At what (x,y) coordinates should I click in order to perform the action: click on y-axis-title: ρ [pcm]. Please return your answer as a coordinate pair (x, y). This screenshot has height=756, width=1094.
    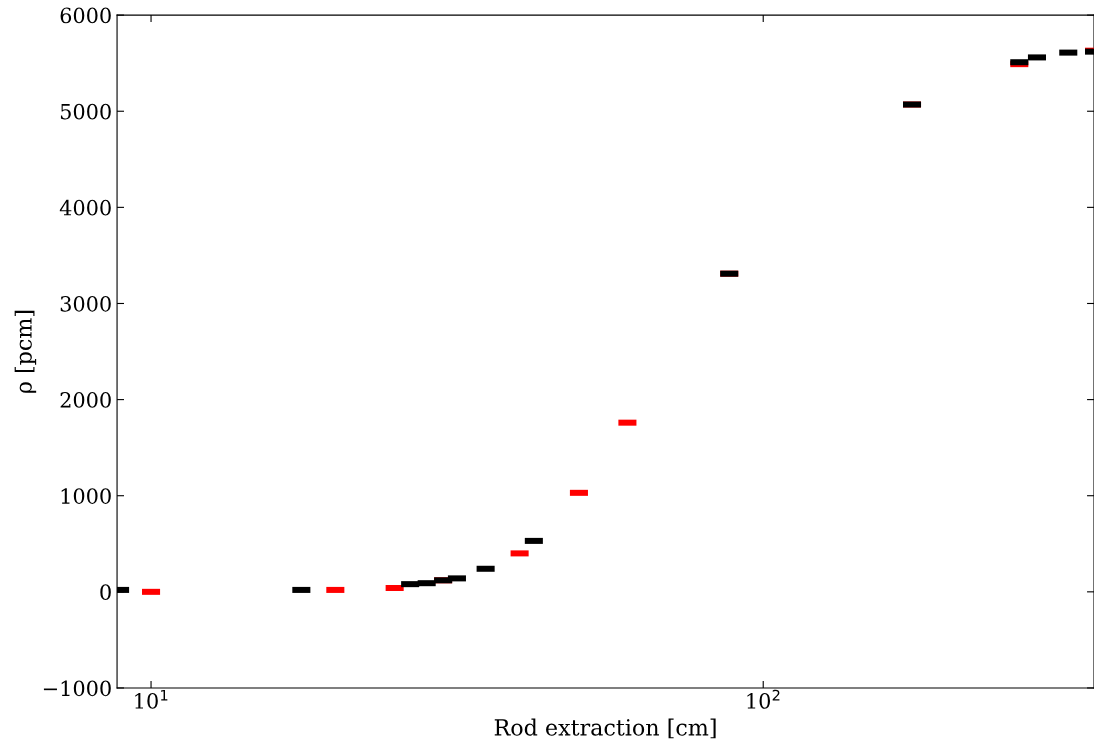
    Looking at the image, I should click on (25, 351).